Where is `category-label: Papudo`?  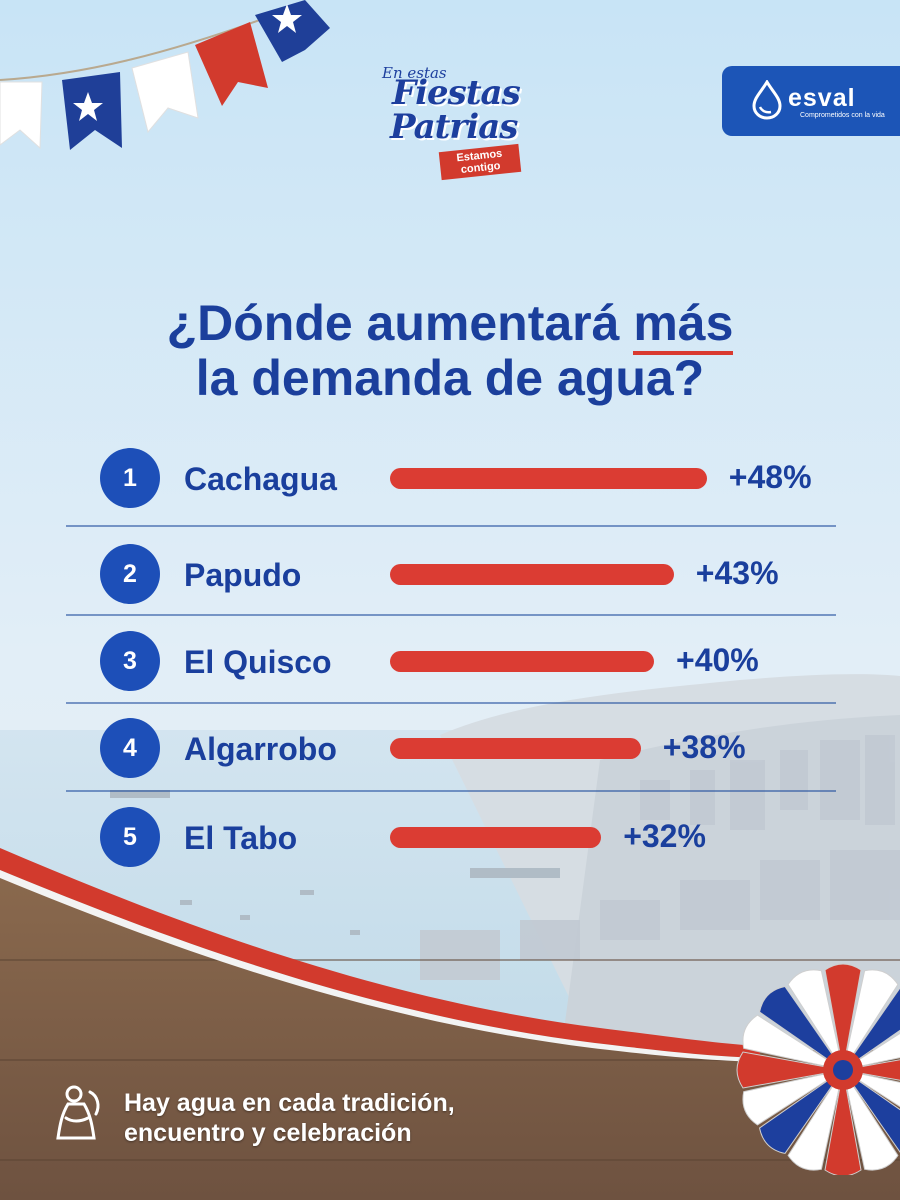 category-label: Papudo is located at coordinates (243, 575).